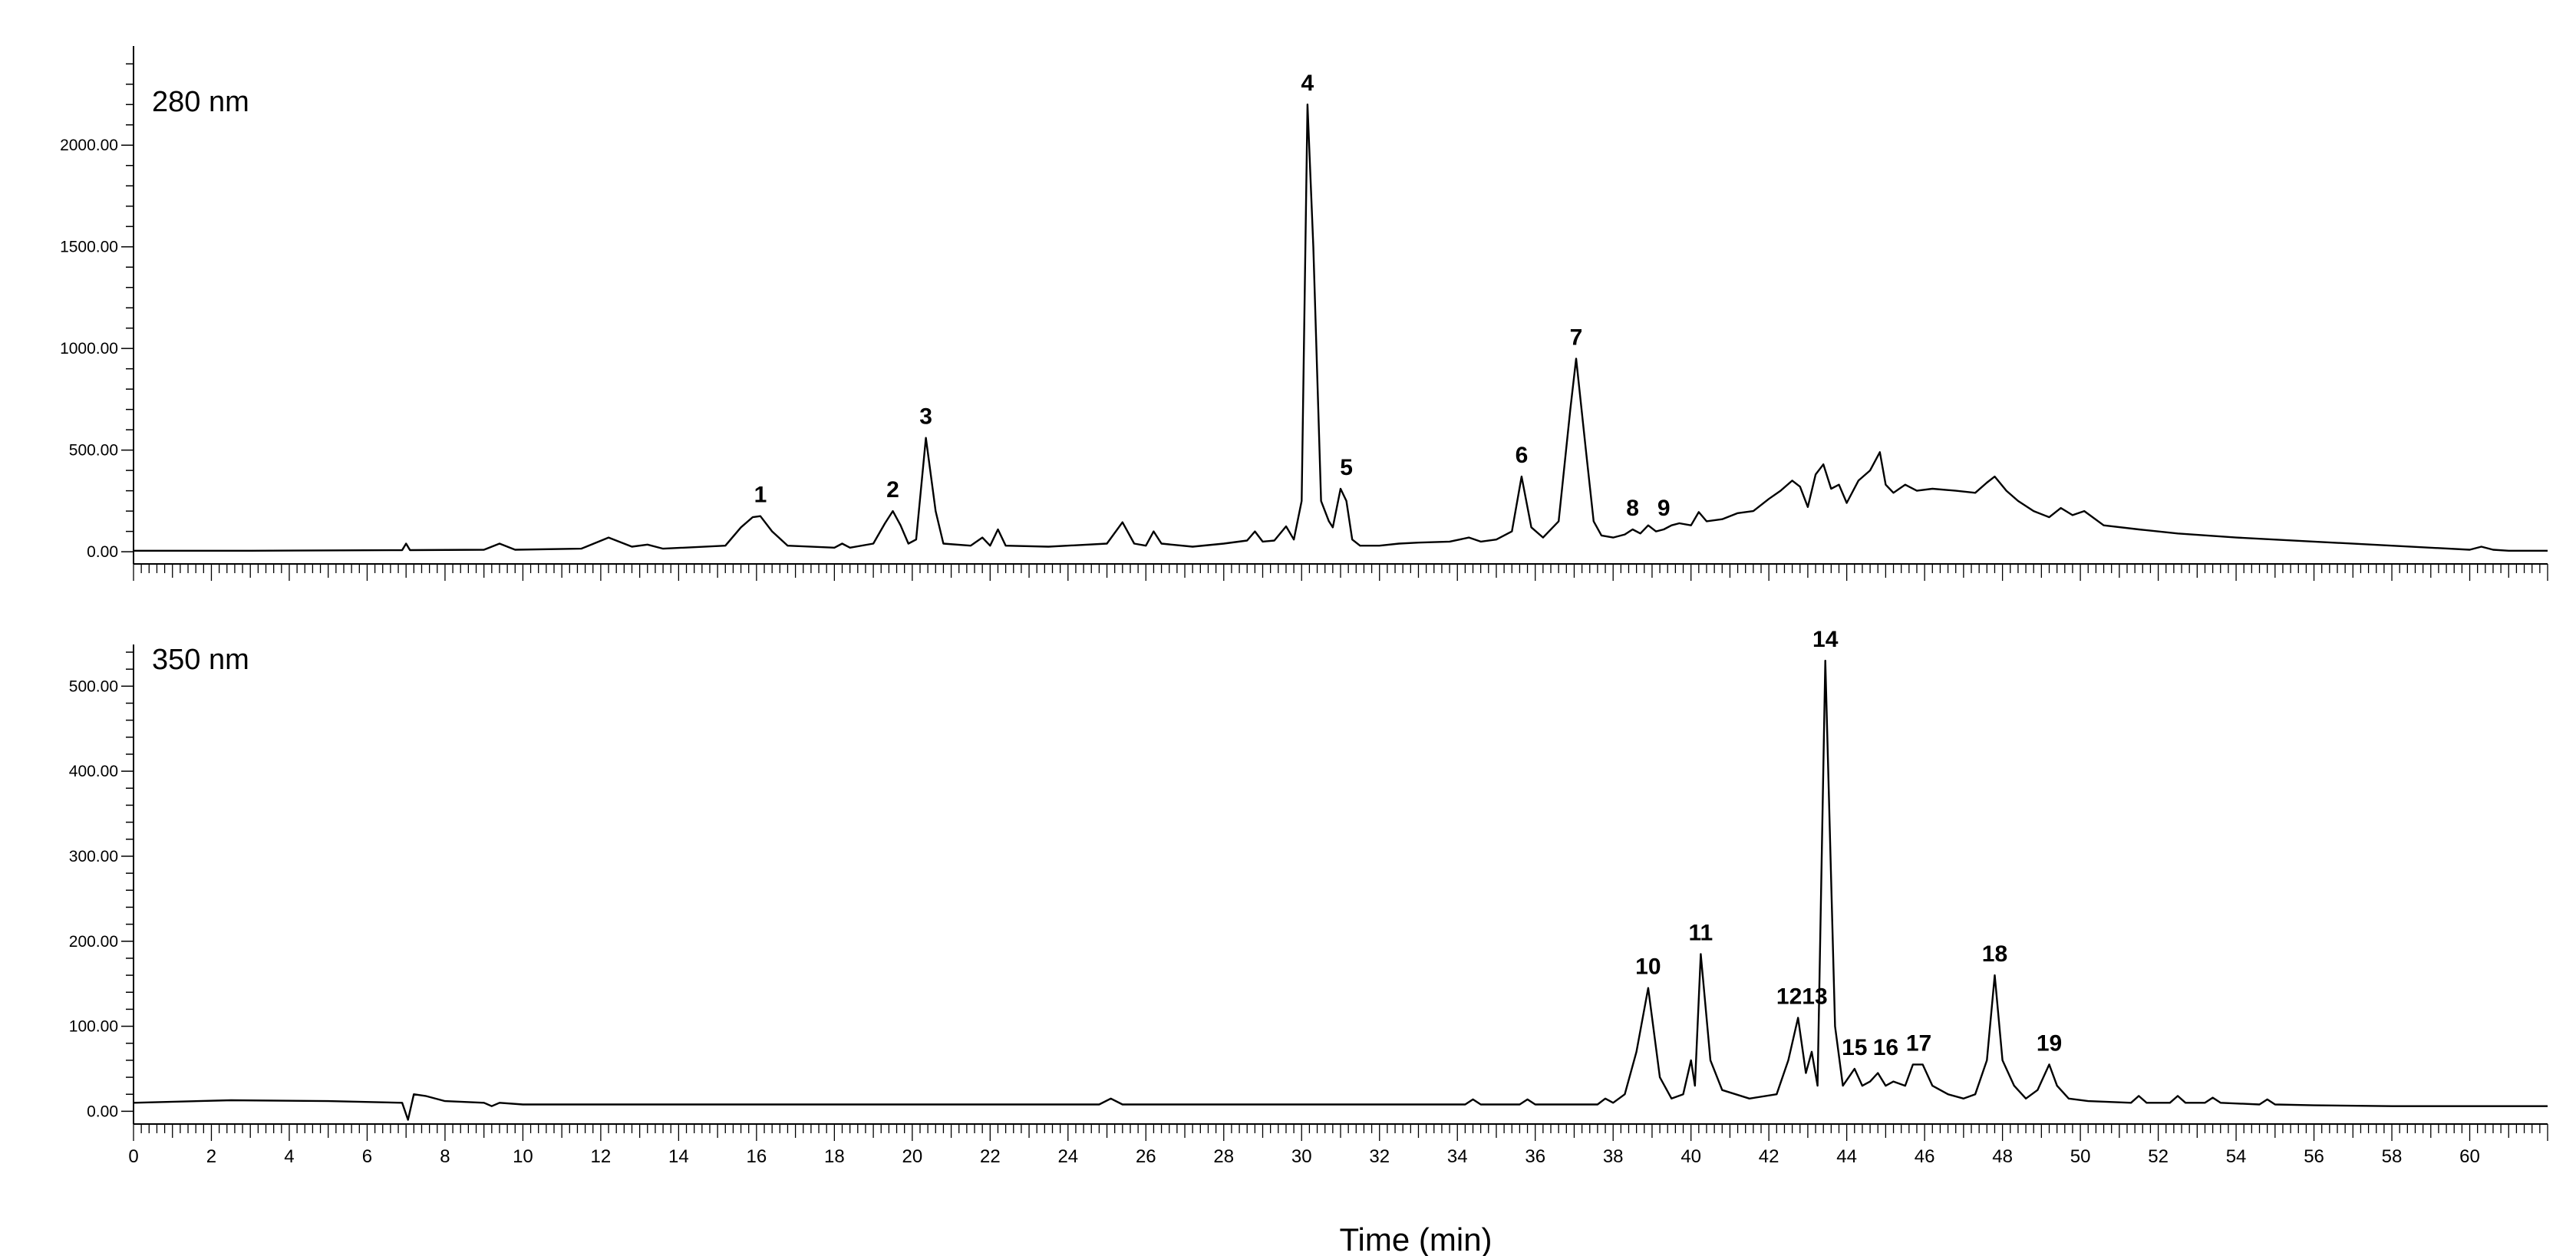 The height and width of the screenshot is (1256, 2576). What do you see at coordinates (93, 771) in the screenshot?
I see `y-tick-label: 400.00` at bounding box center [93, 771].